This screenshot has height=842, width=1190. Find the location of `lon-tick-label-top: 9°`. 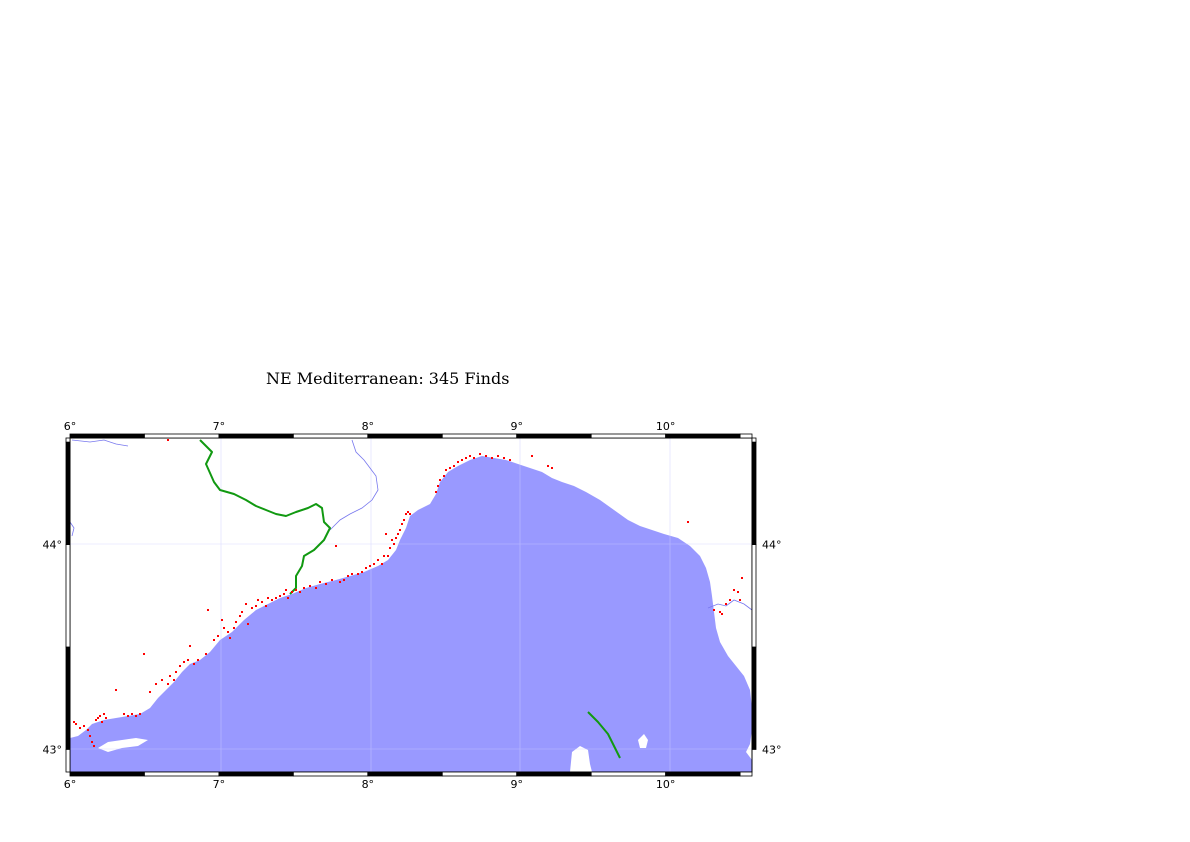

lon-tick-label-top: 9° is located at coordinates (516, 426).